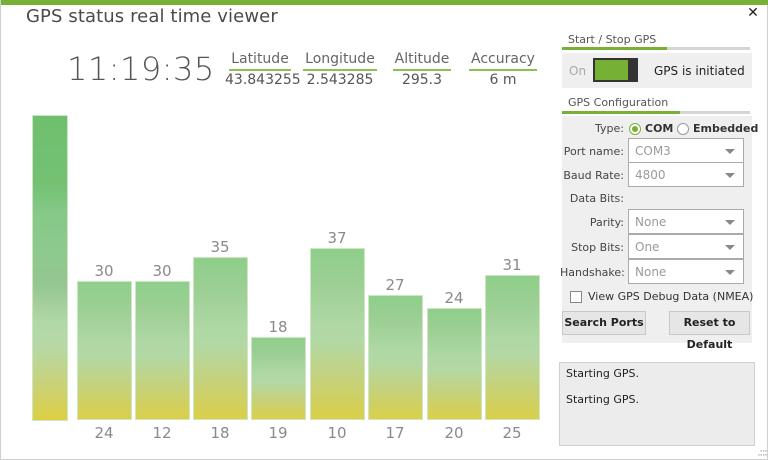 Image resolution: width=768 pixels, height=460 pixels. I want to click on bar-category: 20, so click(454, 433).